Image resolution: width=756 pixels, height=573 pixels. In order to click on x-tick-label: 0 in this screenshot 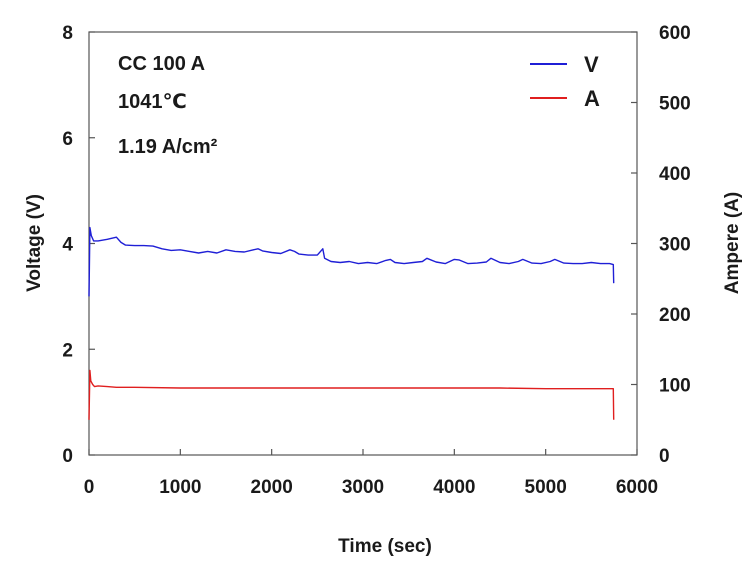, I will do `click(89, 487)`.